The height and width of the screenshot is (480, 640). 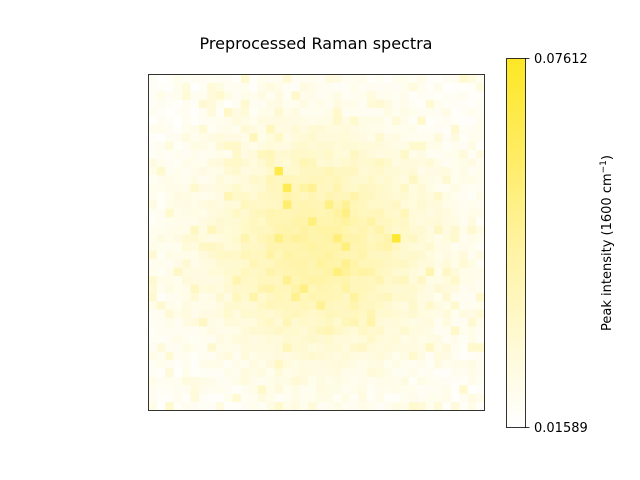 I want to click on chart-title: Preprocessed Raman spectra, so click(x=316, y=43).